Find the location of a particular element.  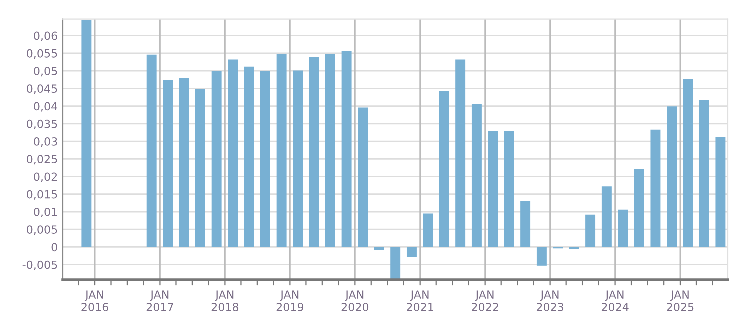

y-tick-label: -0,005 is located at coordinates (40, 265).